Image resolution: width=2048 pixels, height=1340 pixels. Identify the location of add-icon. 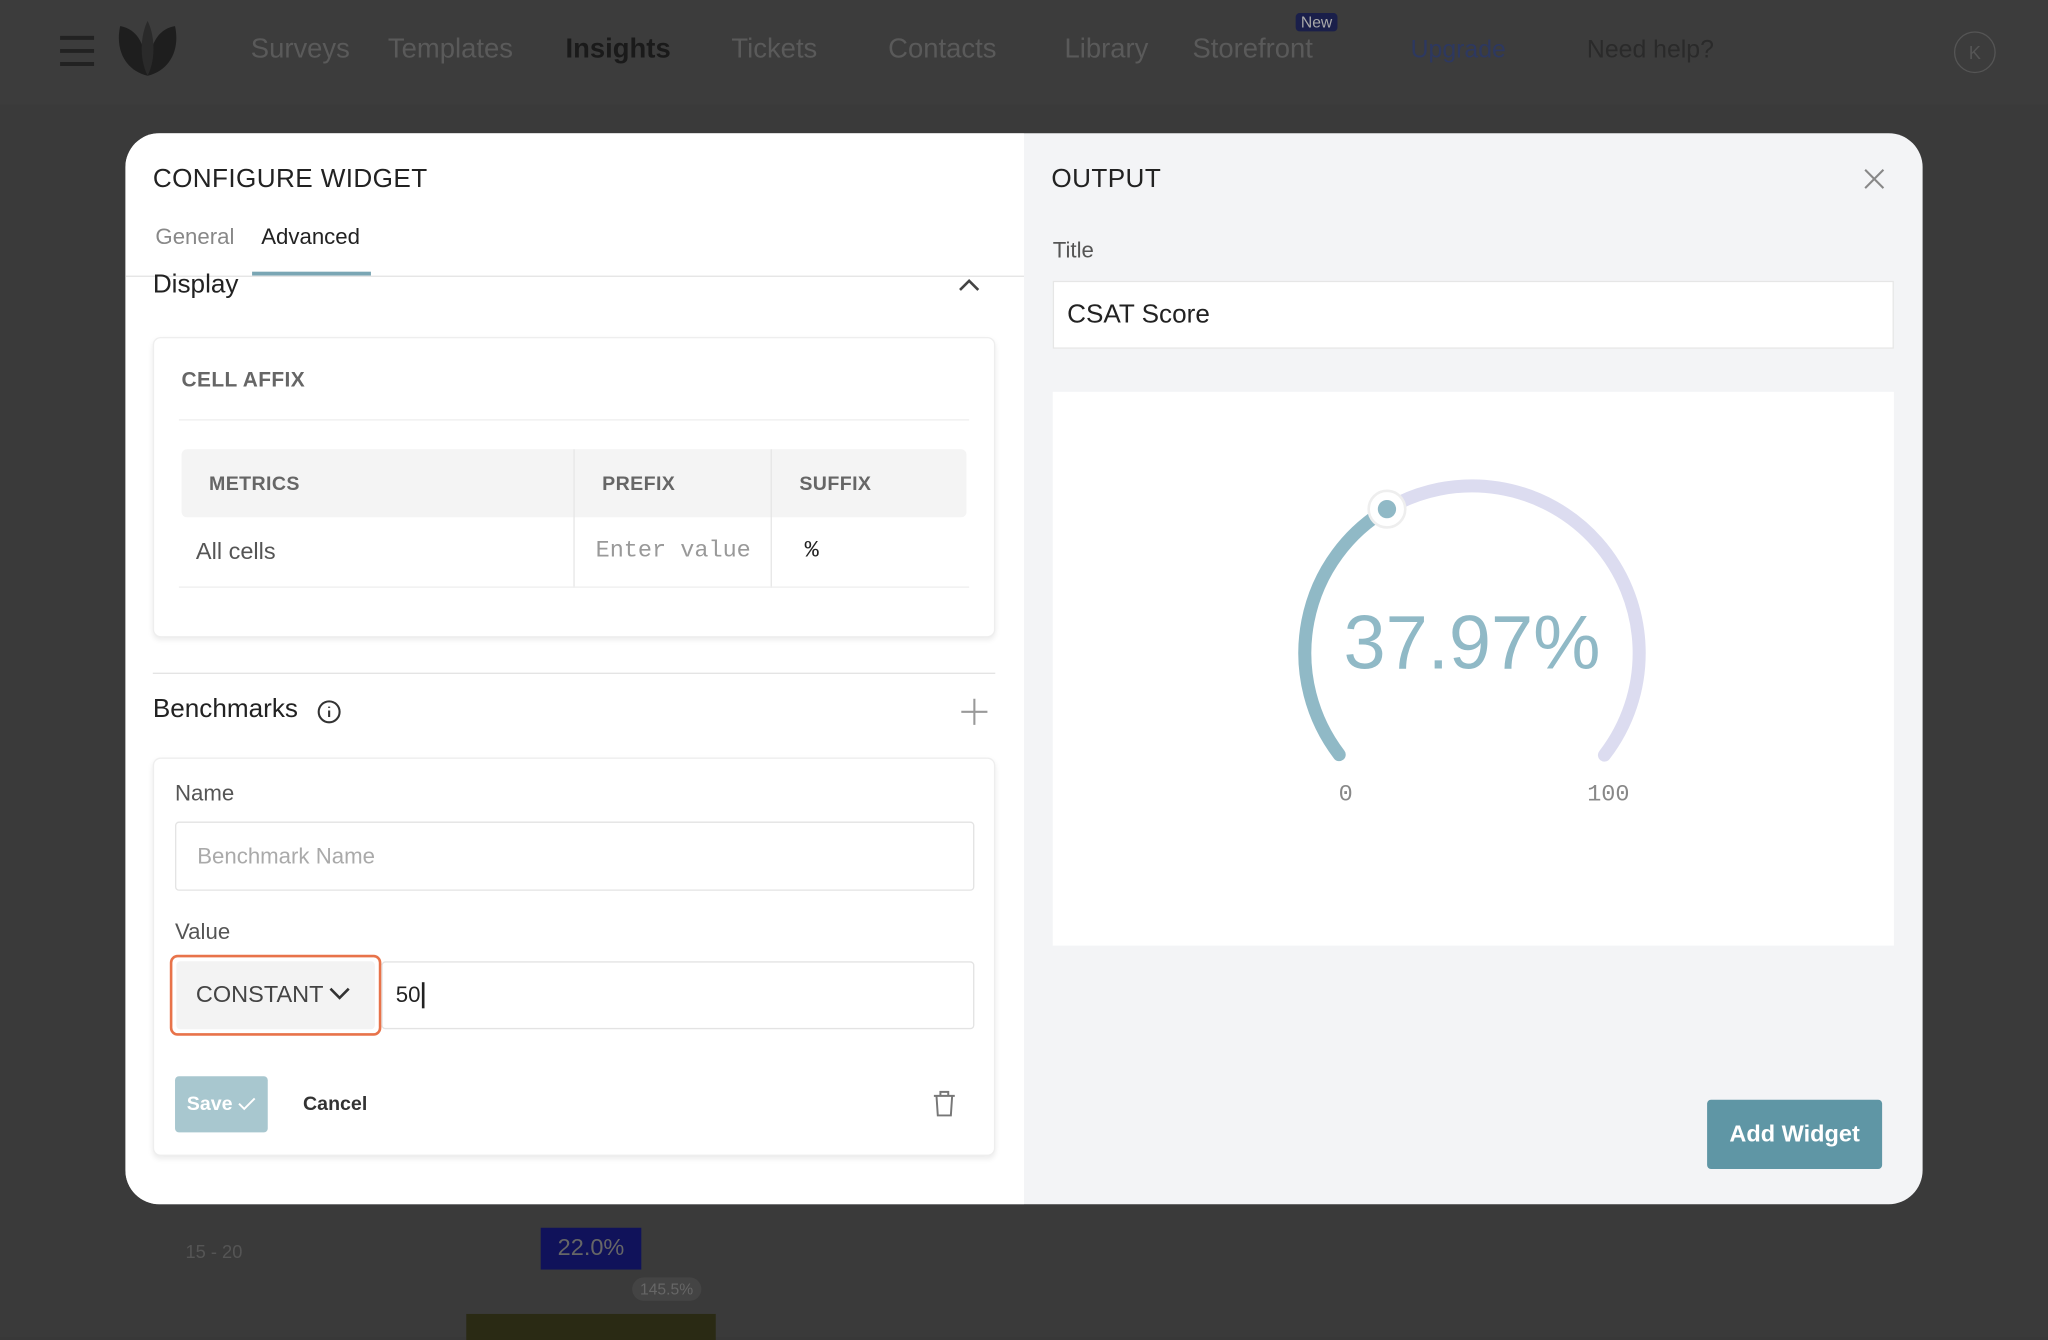
(974, 711).